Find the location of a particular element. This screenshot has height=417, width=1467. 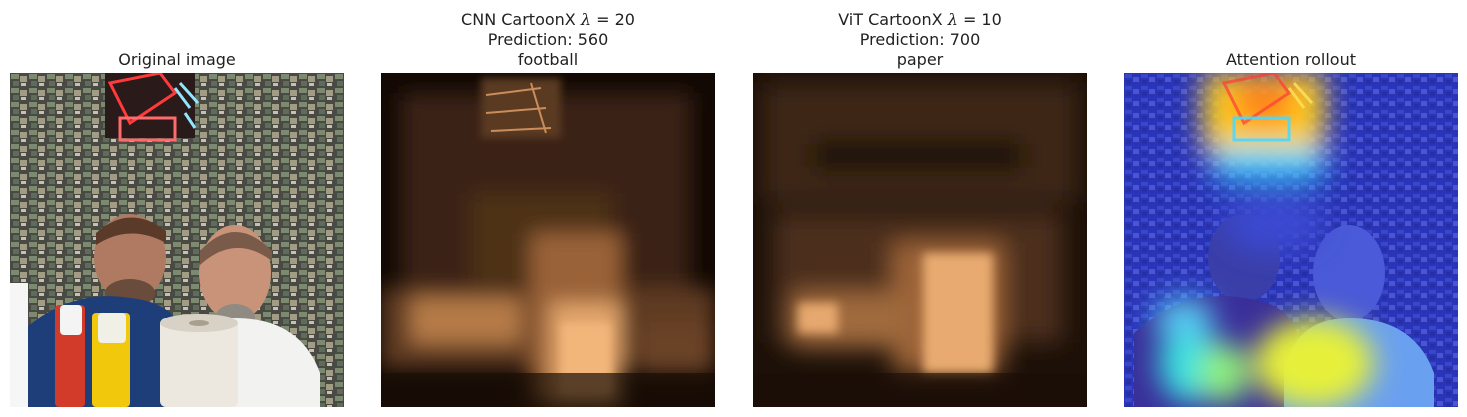

title-line-prediction: Prediction: 560 is located at coordinates (548, 39).